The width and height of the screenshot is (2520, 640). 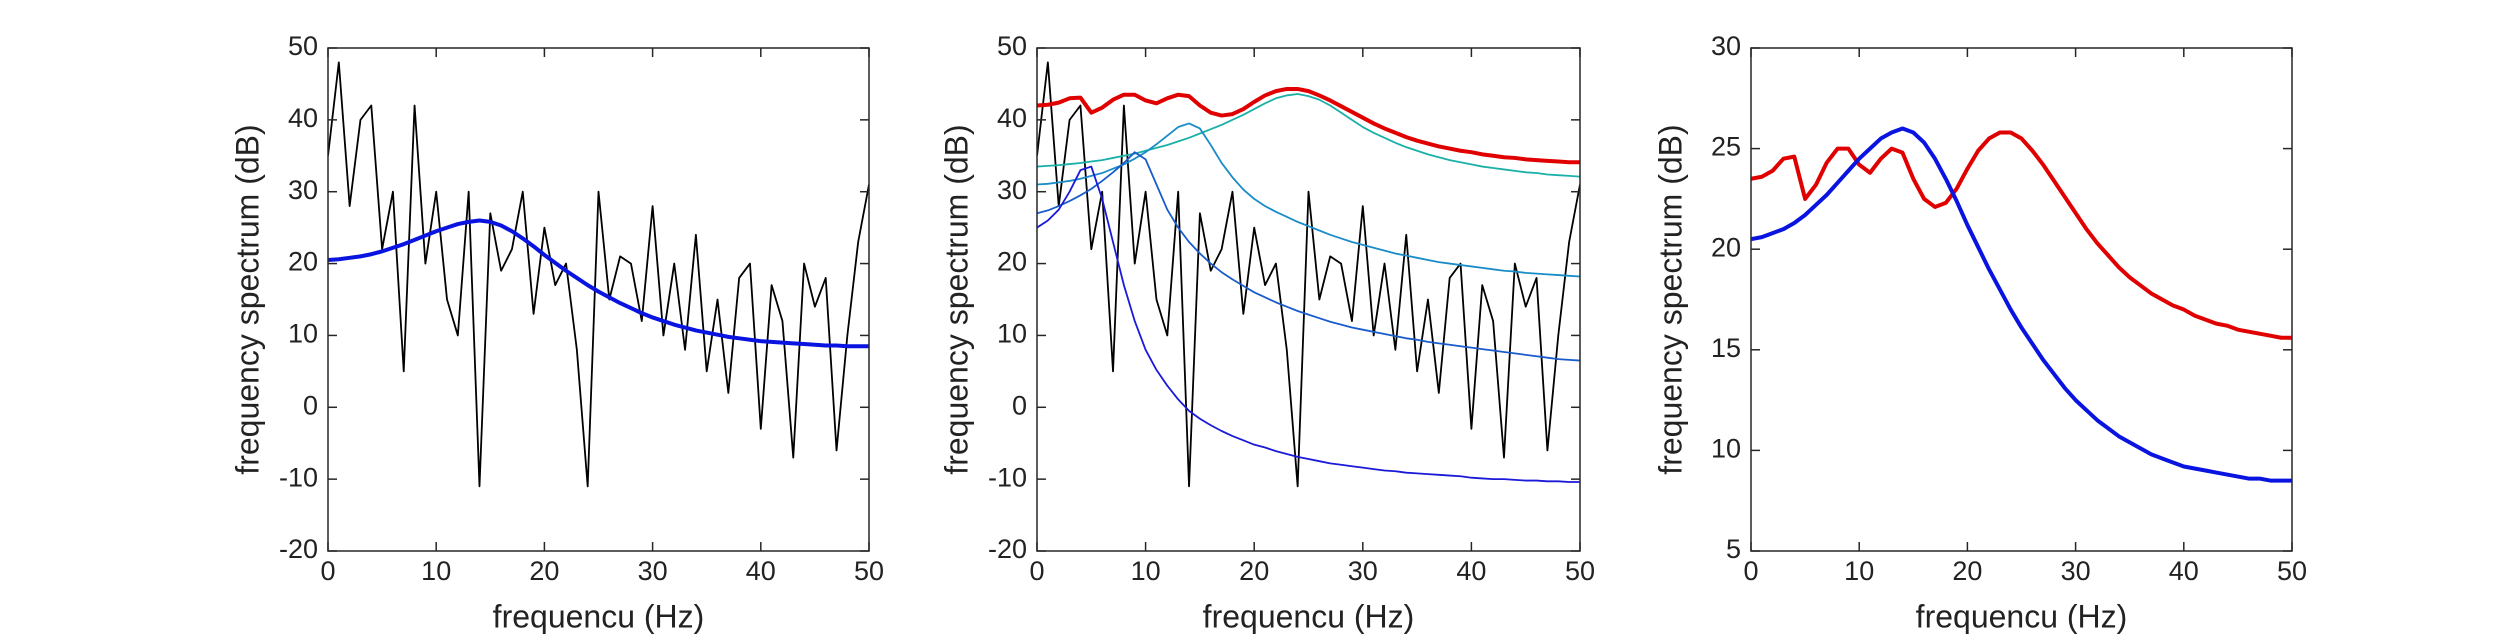 What do you see at coordinates (1726, 147) in the screenshot?
I see `y-tick-label: 25` at bounding box center [1726, 147].